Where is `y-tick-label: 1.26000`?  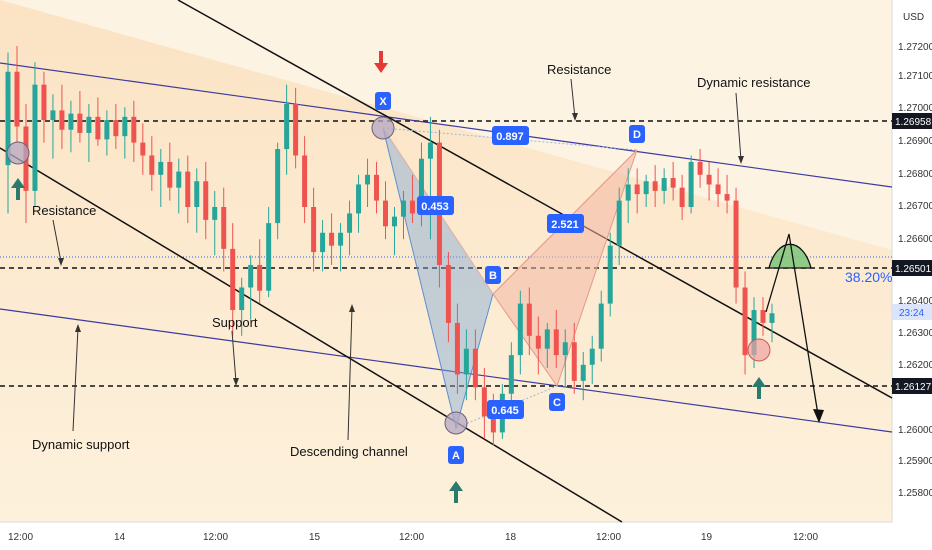 y-tick-label: 1.26000 is located at coordinates (915, 430).